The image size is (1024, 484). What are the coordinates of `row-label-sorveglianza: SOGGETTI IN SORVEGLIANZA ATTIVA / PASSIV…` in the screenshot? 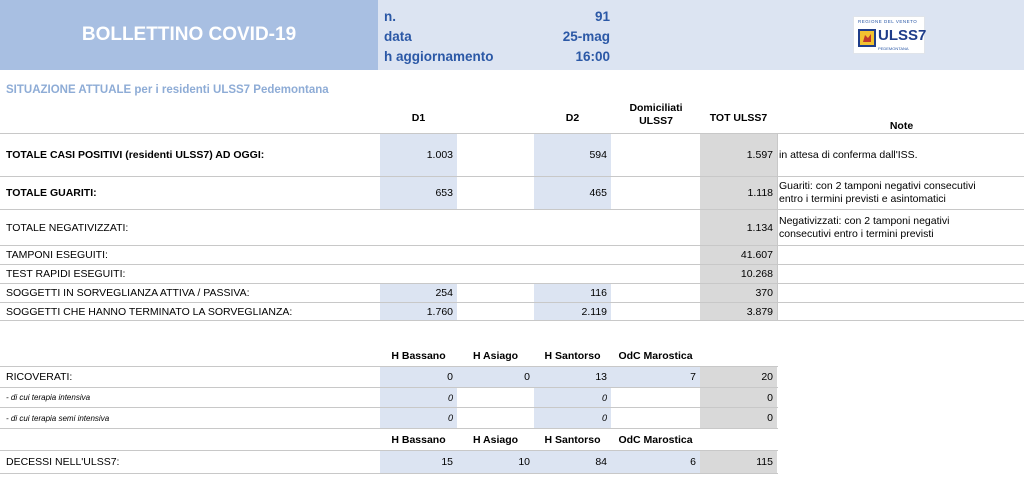 It's located at (128, 293).